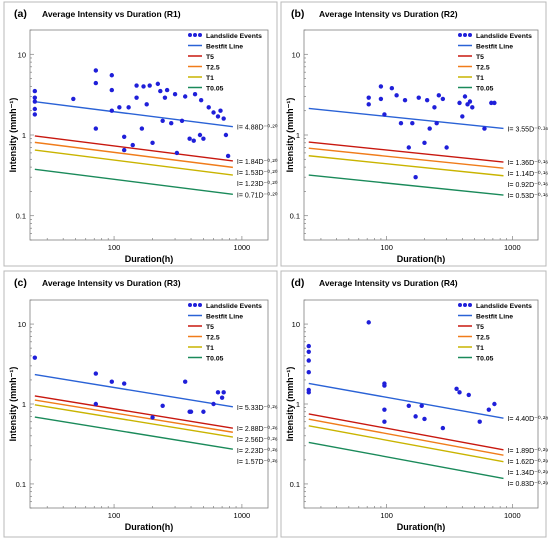  What do you see at coordinates (388, 14) in the screenshot?
I see `chart-title: Average Intensity vs Duration (R2)` at bounding box center [388, 14].